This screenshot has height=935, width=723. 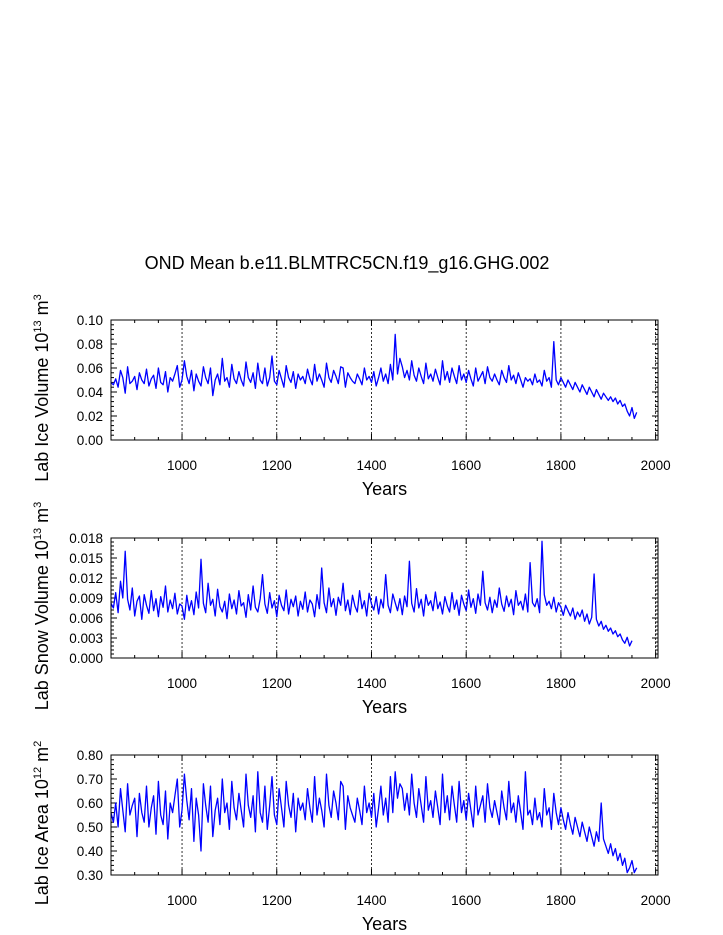 What do you see at coordinates (42, 606) in the screenshot?
I see `y-axis-title-snow-volume: Lab Snow Volume 1013 m3` at bounding box center [42, 606].